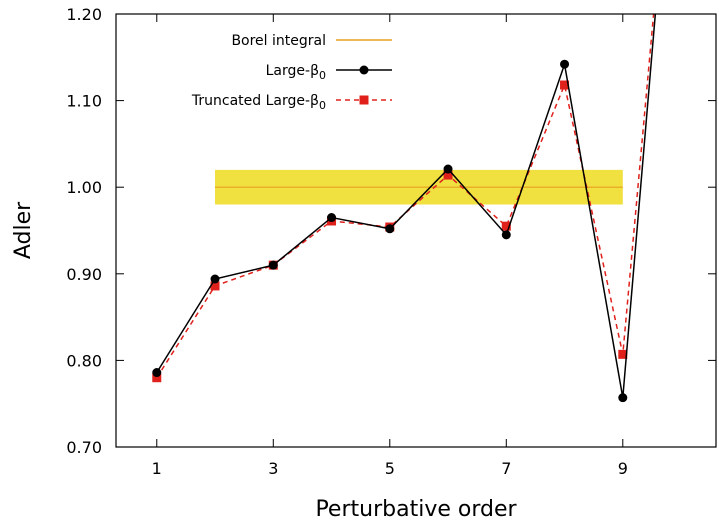  What do you see at coordinates (329, 72) in the screenshot?
I see `legend-entry: Large-β0` at bounding box center [329, 72].